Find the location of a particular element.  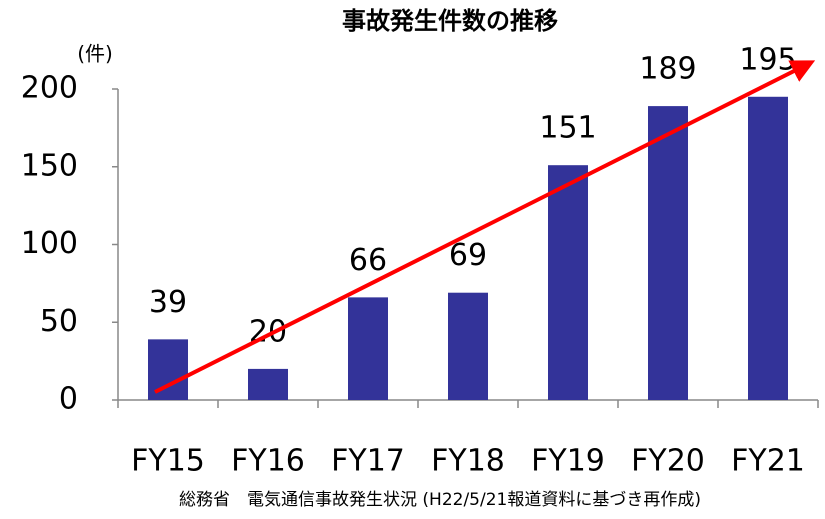

value-label: 195 is located at coordinates (767, 59).